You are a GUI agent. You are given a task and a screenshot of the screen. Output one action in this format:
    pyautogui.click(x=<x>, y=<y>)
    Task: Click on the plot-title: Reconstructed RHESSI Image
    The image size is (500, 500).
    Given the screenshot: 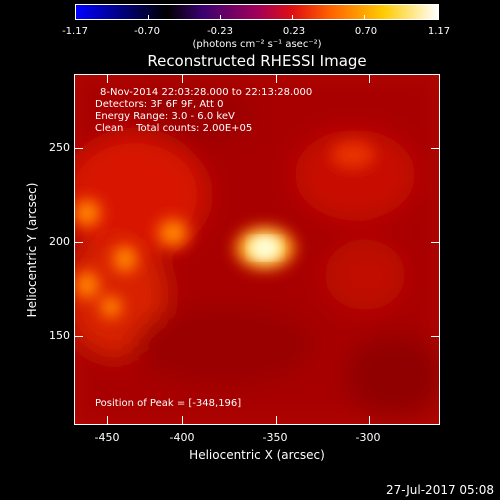 What is the action you would take?
    pyautogui.click(x=257, y=61)
    